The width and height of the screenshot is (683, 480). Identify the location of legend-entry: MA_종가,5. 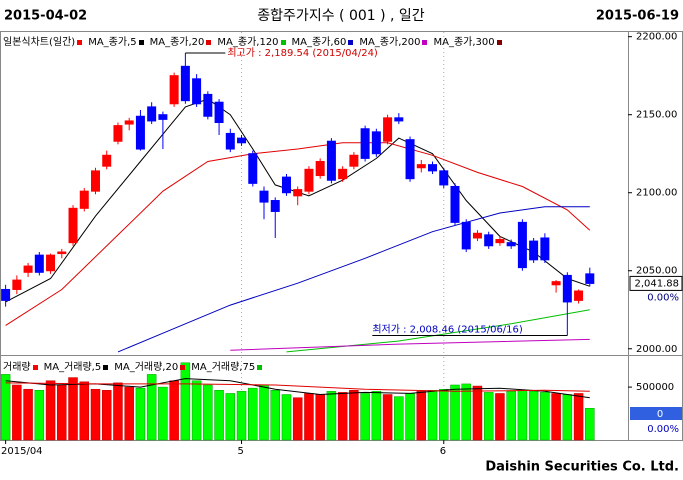
(116, 40).